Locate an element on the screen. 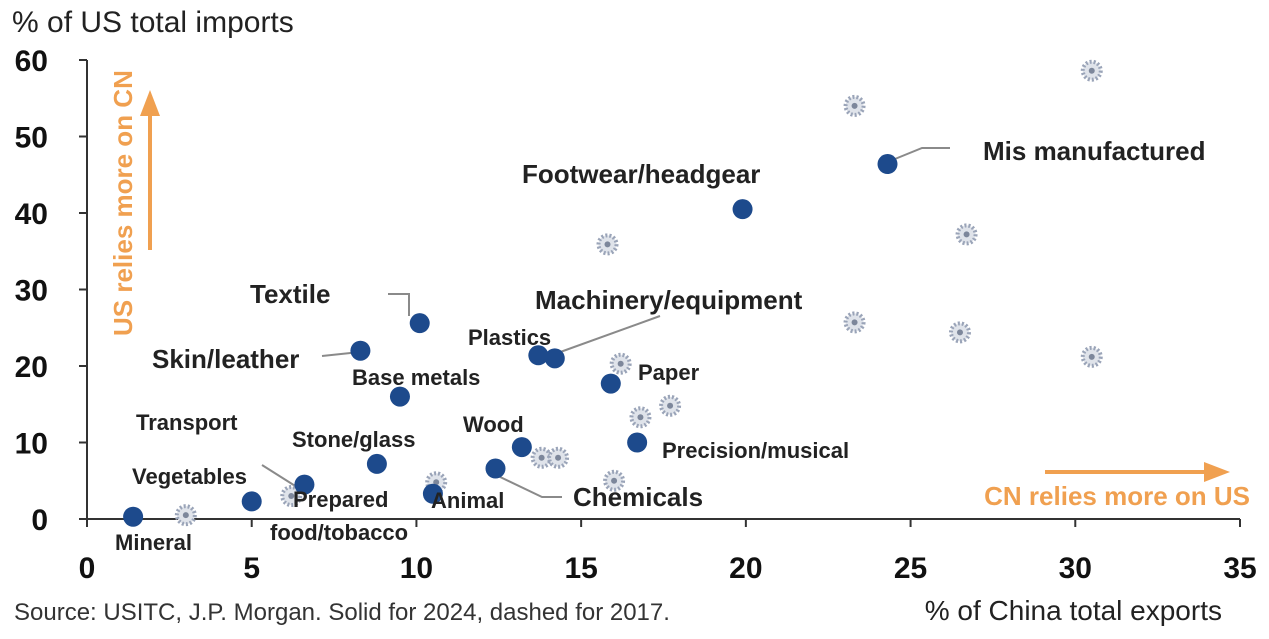 The width and height of the screenshot is (1269, 639). label-precision-musical: Precision/musical is located at coordinates (755, 450).